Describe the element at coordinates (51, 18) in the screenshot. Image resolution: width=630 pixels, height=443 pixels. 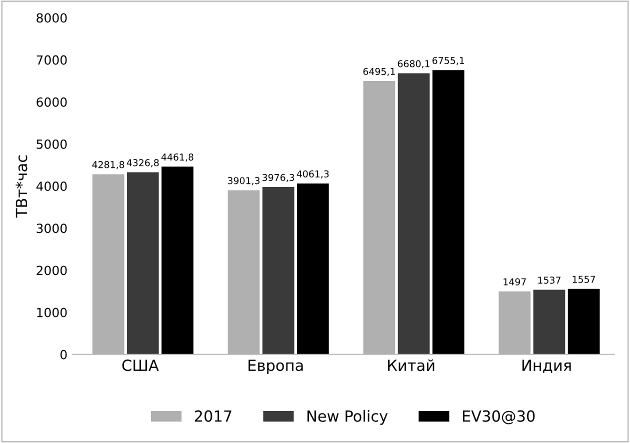
I see `y-tick-label: 8000` at that location.